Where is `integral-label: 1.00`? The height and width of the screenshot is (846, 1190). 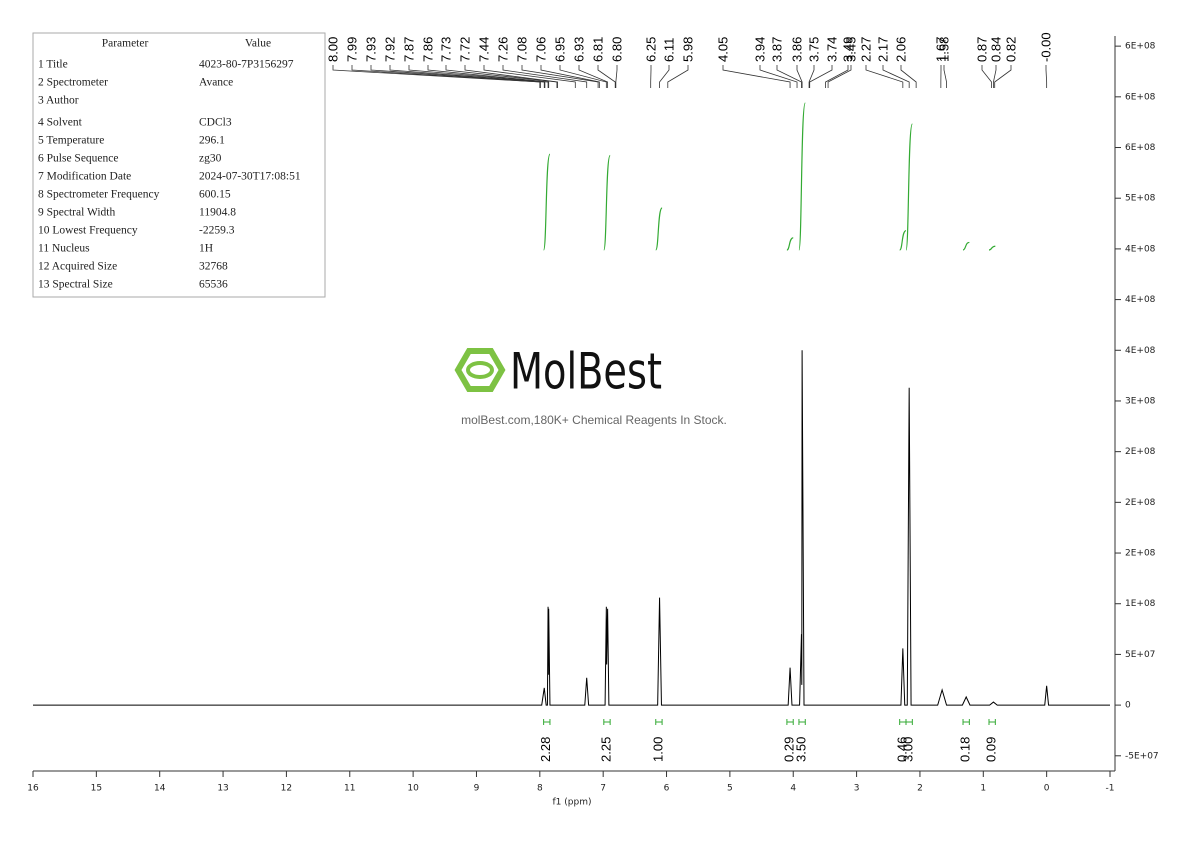
integral-label: 1.00 is located at coordinates (657, 749).